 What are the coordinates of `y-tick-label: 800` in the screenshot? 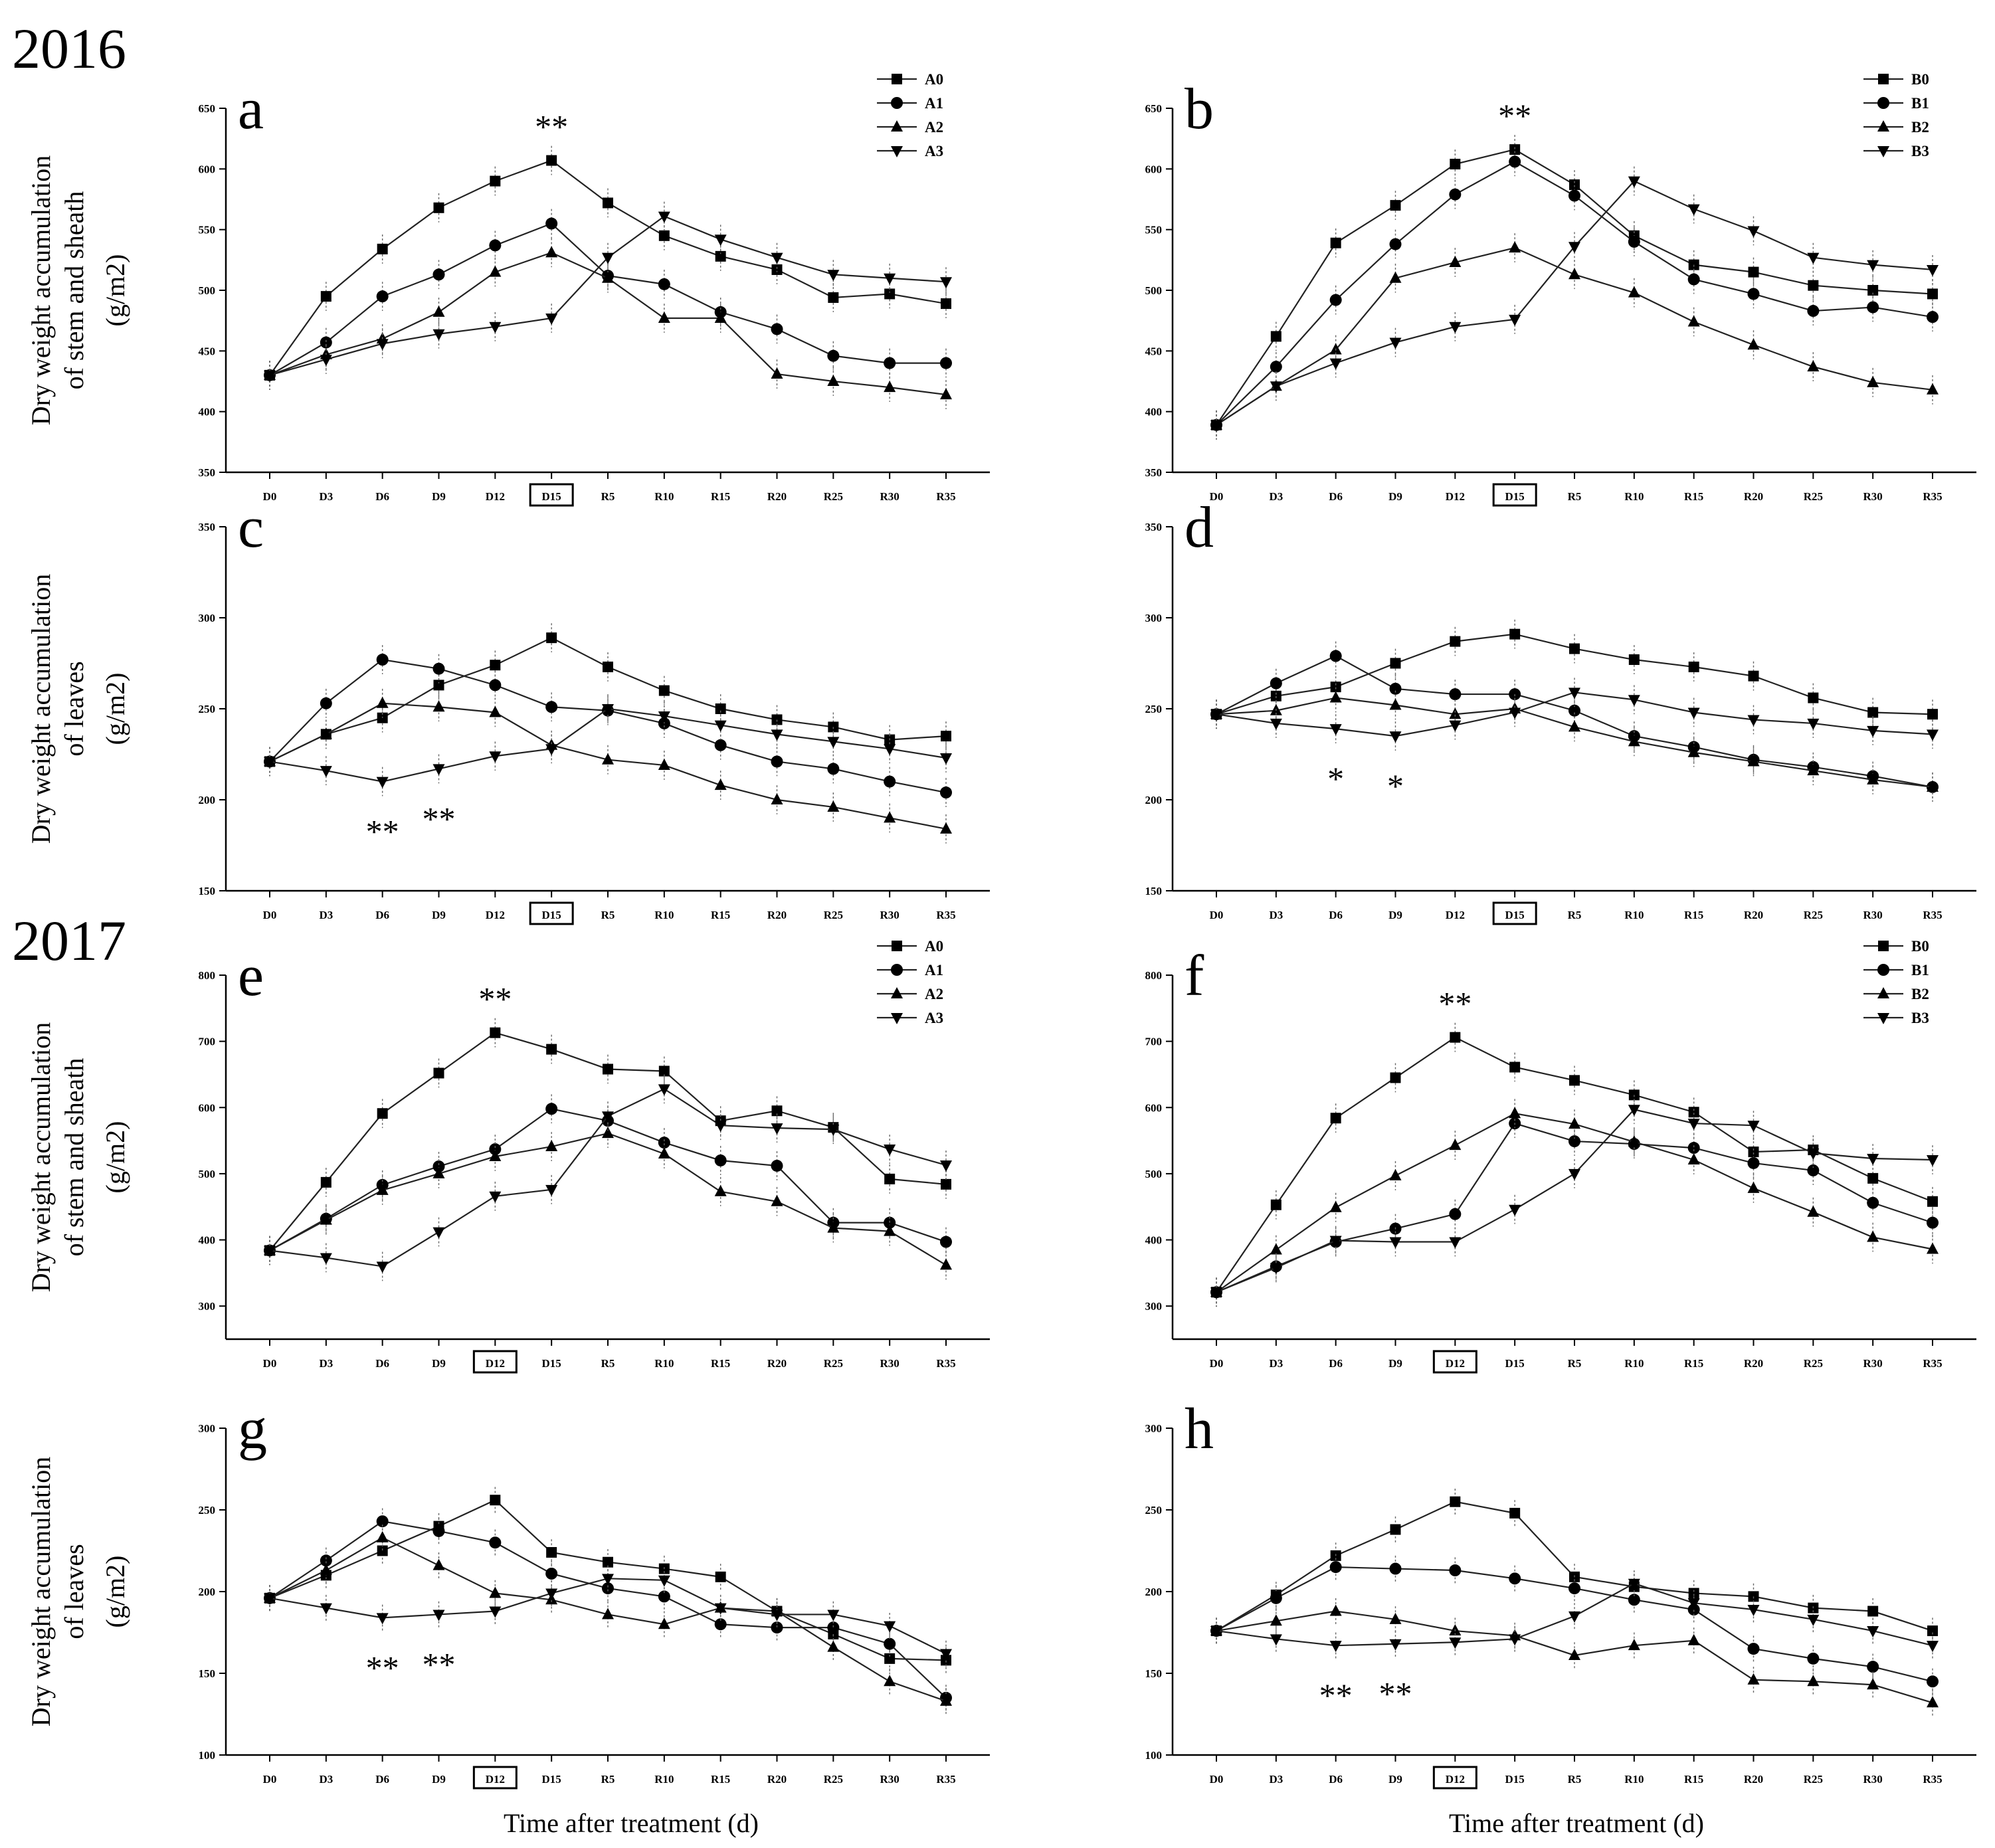 It's located at (1154, 975).